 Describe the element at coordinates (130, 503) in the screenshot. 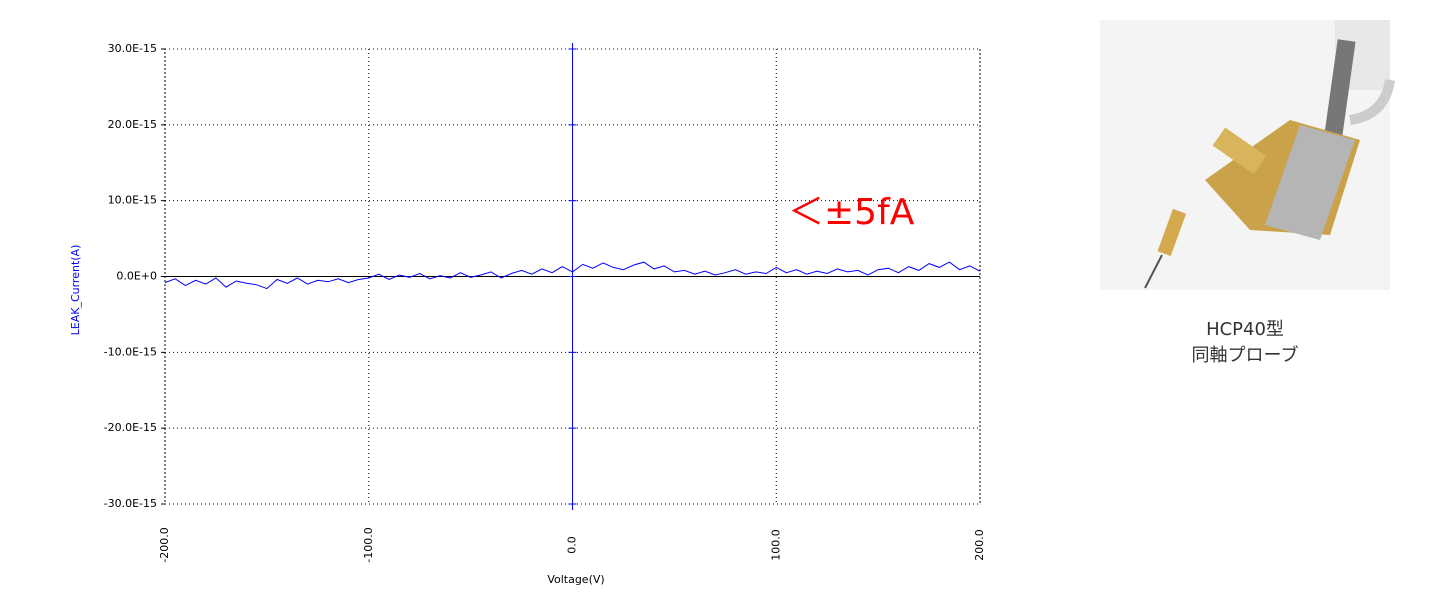

I see `y-tick-label: -30.0E-15` at that location.